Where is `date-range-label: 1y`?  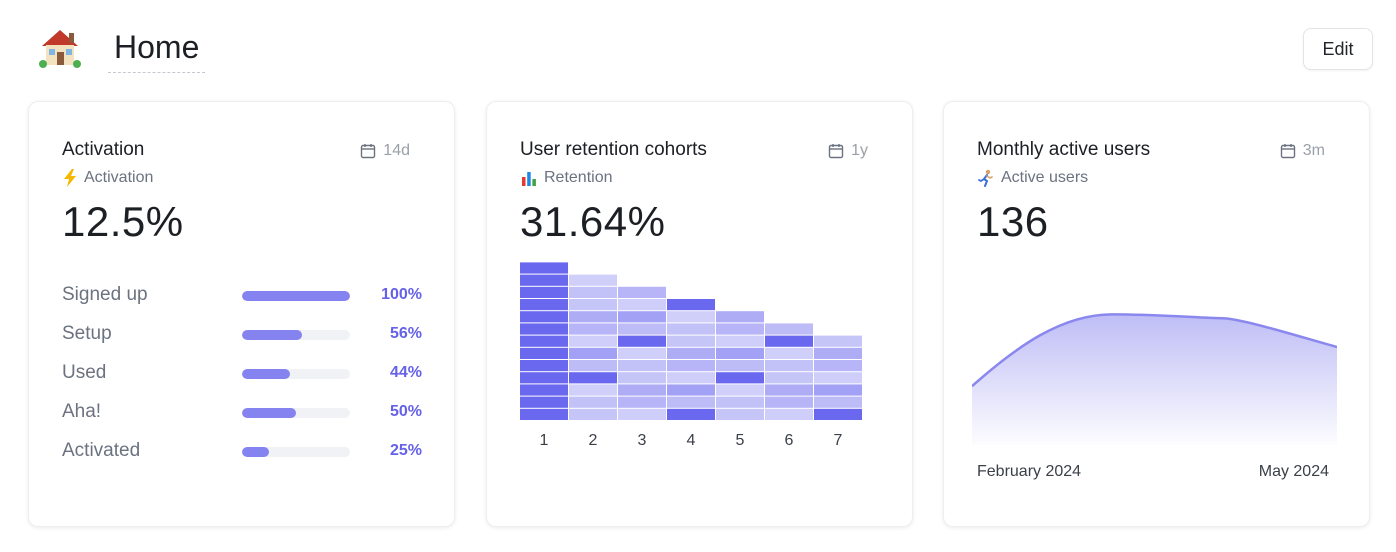
date-range-label: 1y is located at coordinates (859, 150).